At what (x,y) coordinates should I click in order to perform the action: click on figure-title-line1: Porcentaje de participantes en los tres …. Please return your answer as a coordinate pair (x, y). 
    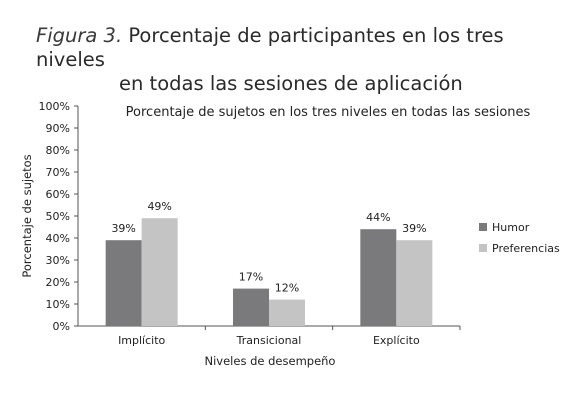
    Looking at the image, I should click on (270, 47).